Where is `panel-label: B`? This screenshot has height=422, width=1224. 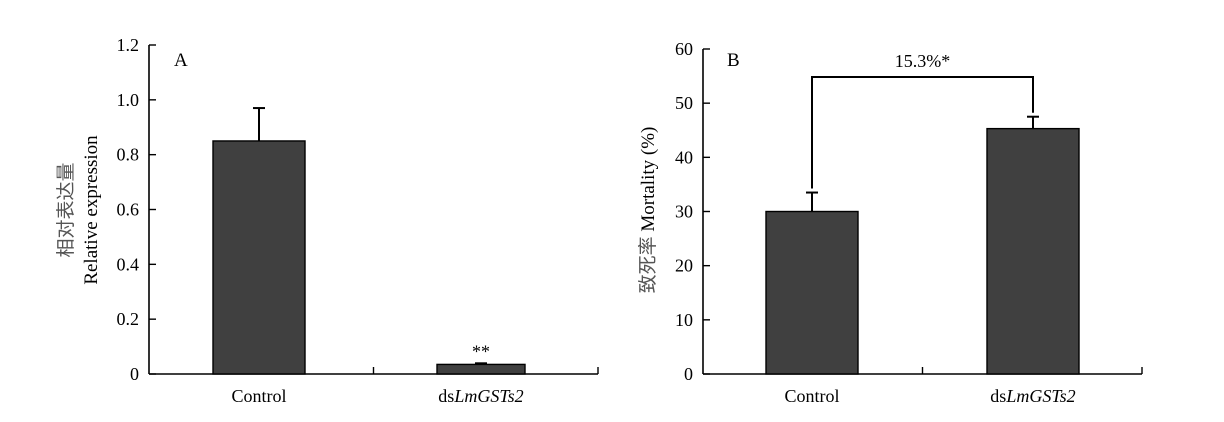
panel-label: B is located at coordinates (733, 60).